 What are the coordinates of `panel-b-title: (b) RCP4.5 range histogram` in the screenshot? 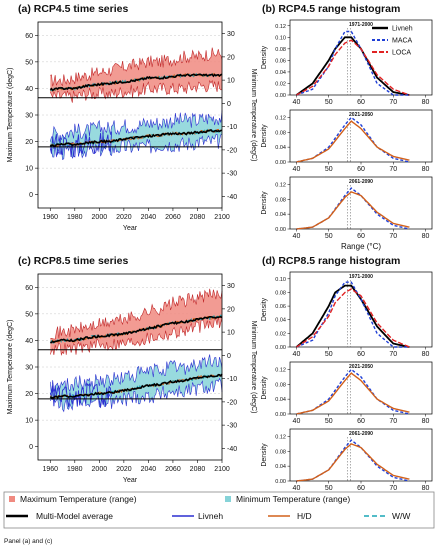 It's located at (331, 9).